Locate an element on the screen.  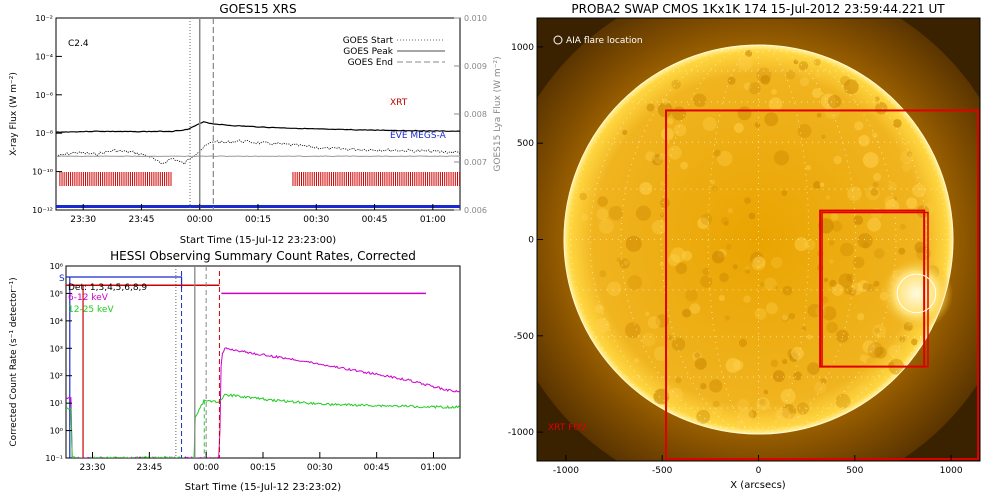
annotation-eve-megs-a: EVE MEGS-A is located at coordinates (418, 136).